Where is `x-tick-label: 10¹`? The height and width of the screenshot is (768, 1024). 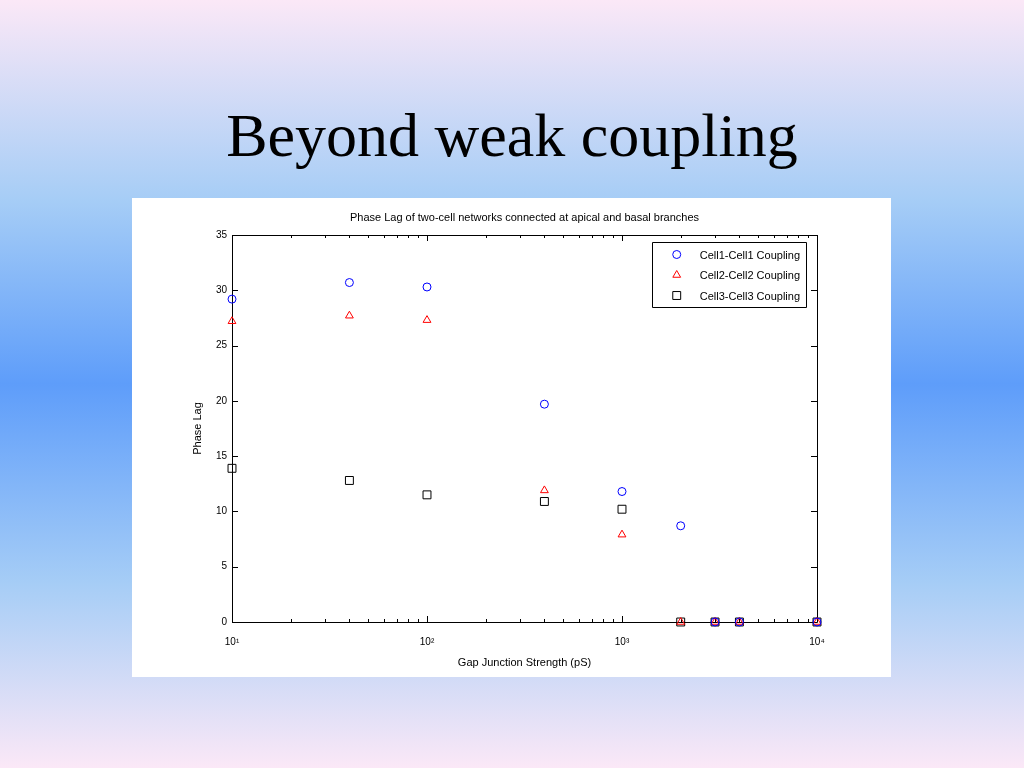
x-tick-label: 10¹ is located at coordinates (232, 641).